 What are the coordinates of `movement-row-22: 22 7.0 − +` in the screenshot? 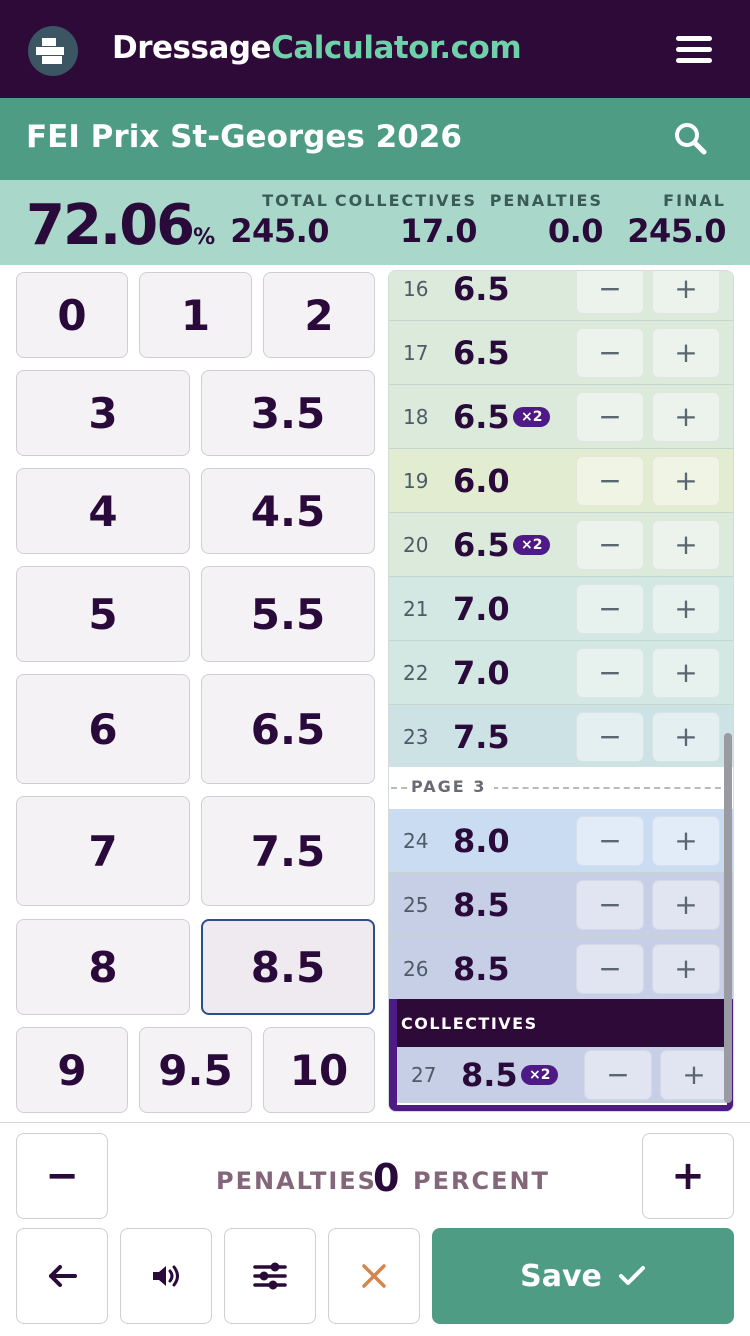 It's located at (561, 673).